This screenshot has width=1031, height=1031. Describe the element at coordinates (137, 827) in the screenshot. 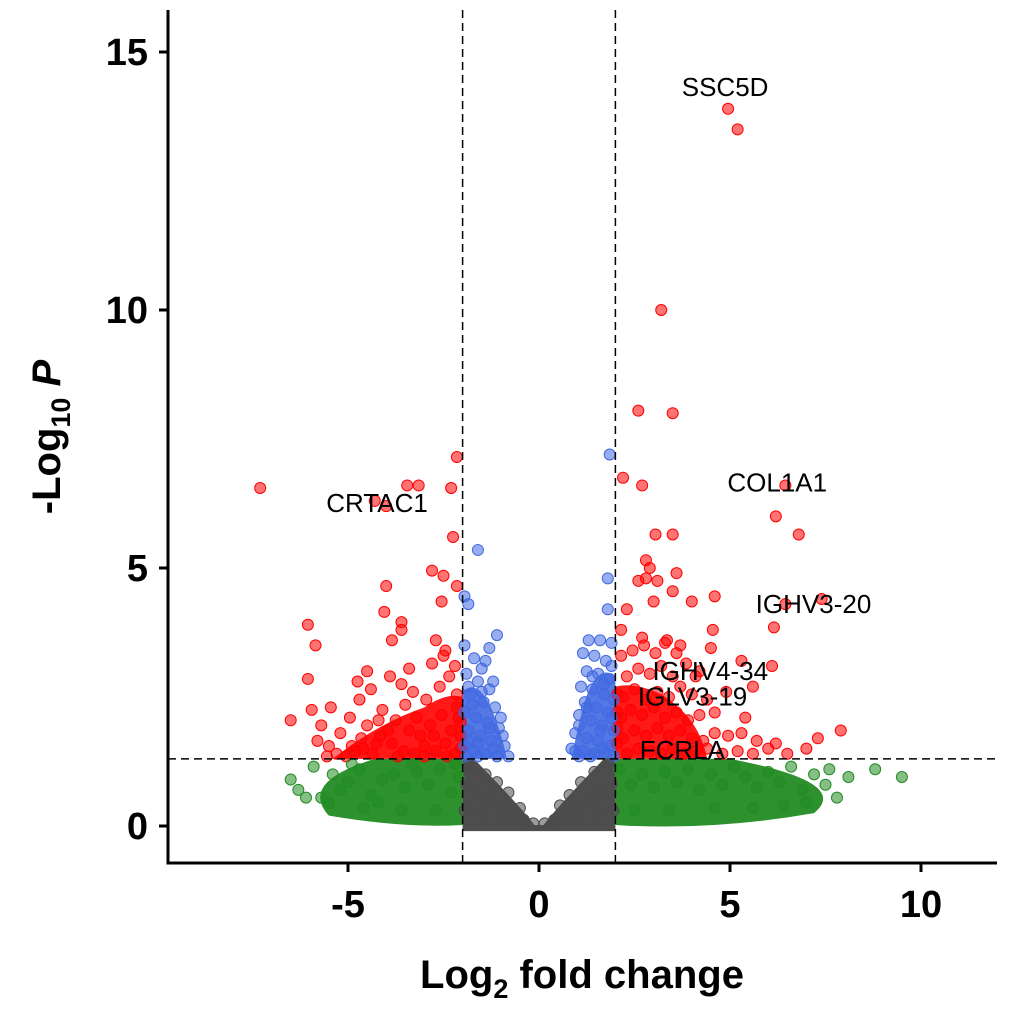

I see `y-tick-label: 0` at that location.